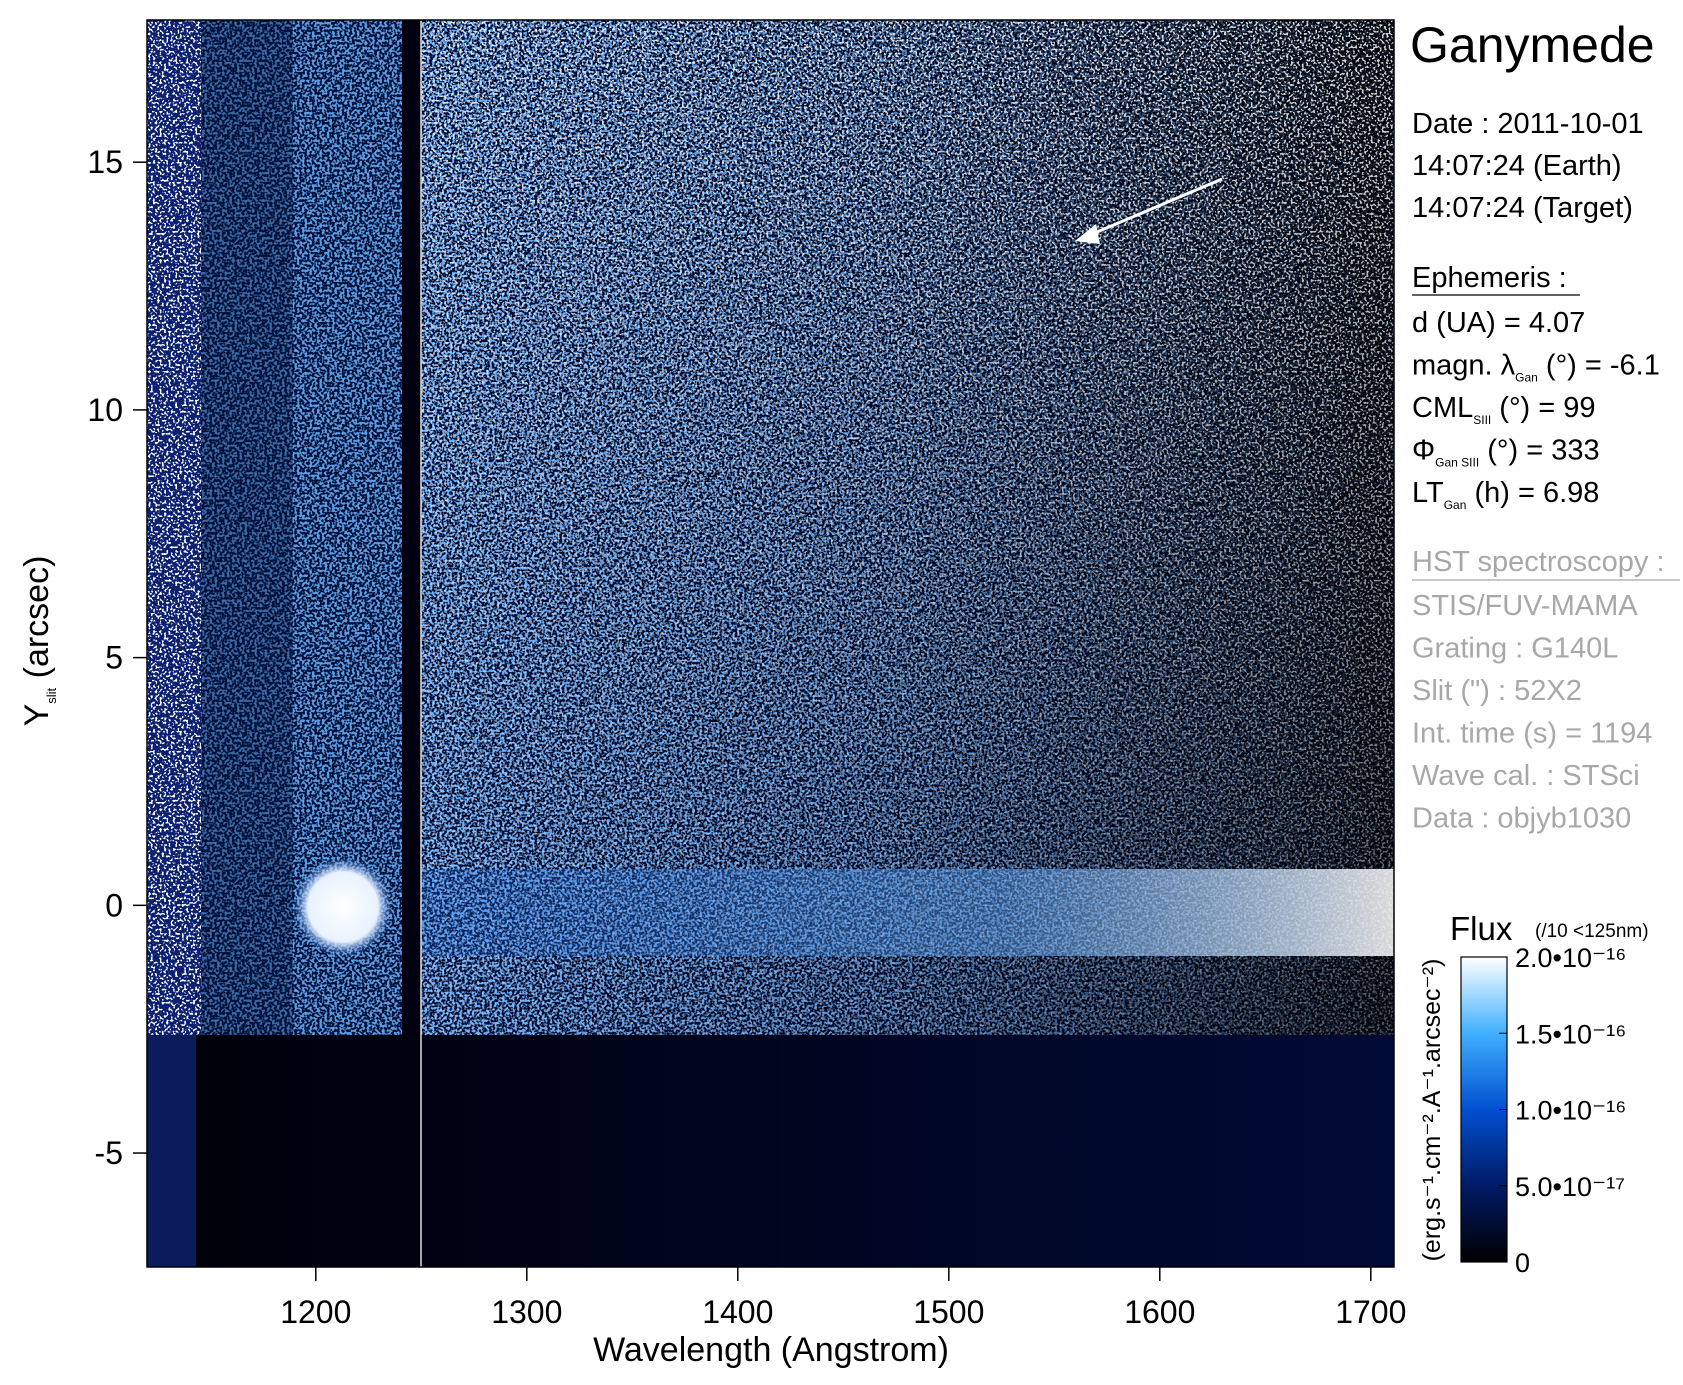  I want to click on colorbar-tick-label: 5.0•10⁻¹⁷, so click(1570, 1187).